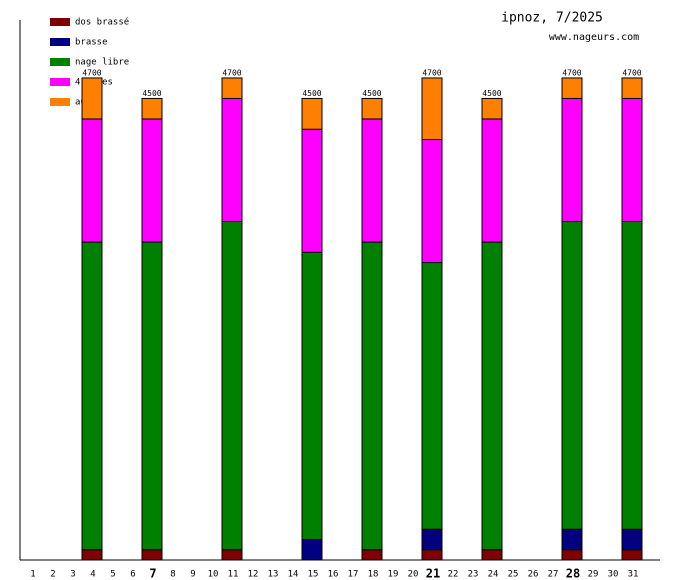 The image size is (680, 580). I want to click on x-tick-label: 2, so click(52, 575).